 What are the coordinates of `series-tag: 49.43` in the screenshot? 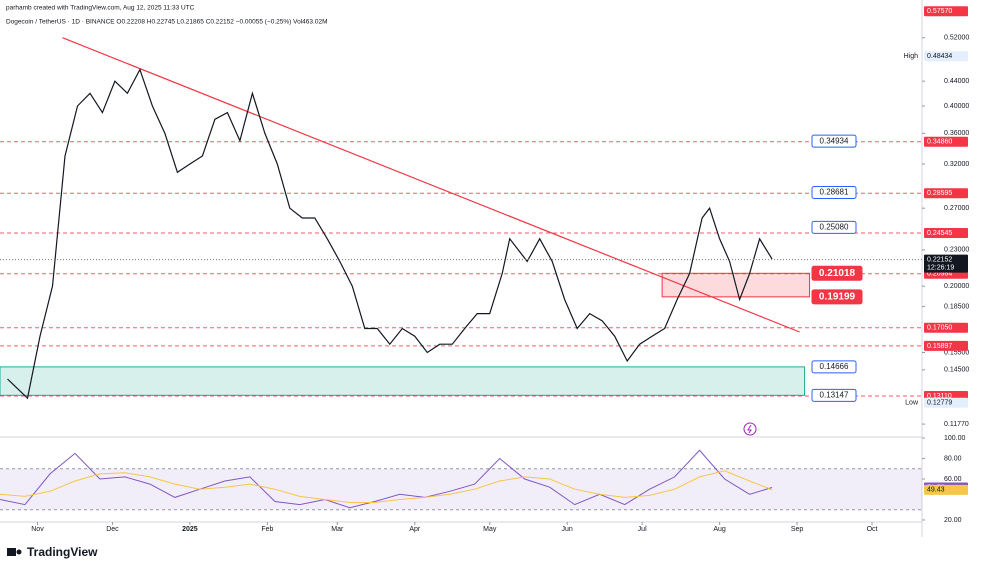 It's located at (936, 490).